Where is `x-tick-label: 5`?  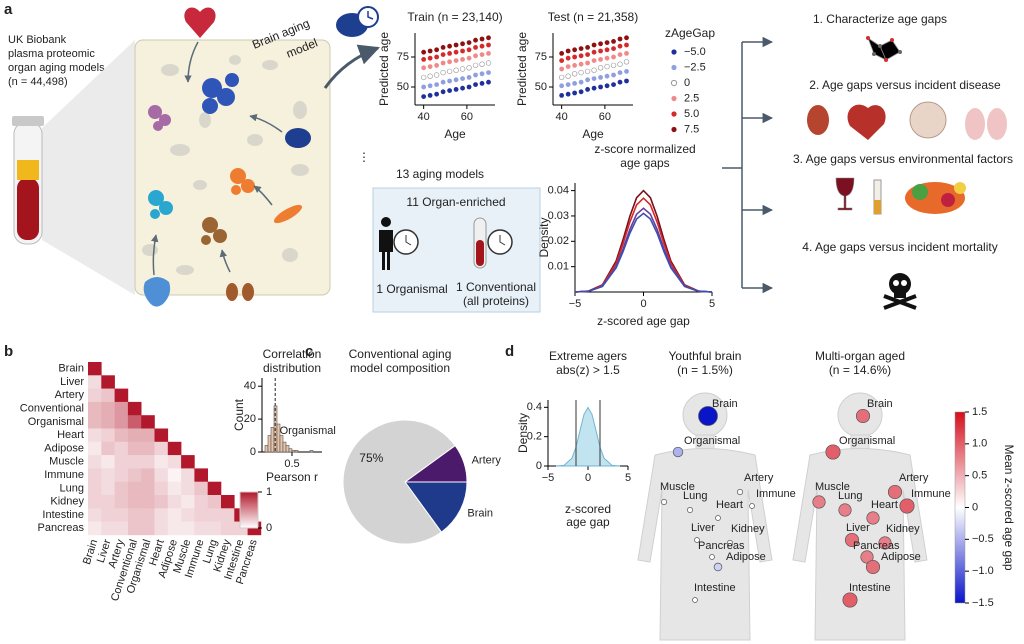 x-tick-label: 5 is located at coordinates (712, 304).